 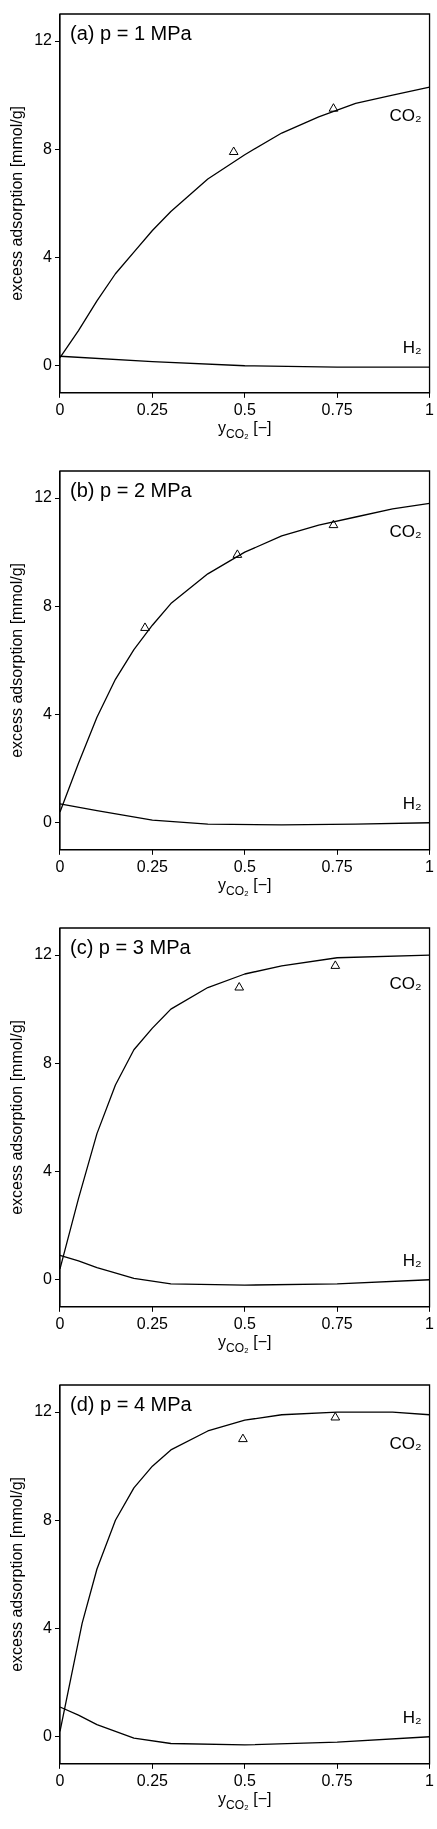 What do you see at coordinates (131, 1404) in the screenshot?
I see `chart-title: (d) p = 4 MPa` at bounding box center [131, 1404].